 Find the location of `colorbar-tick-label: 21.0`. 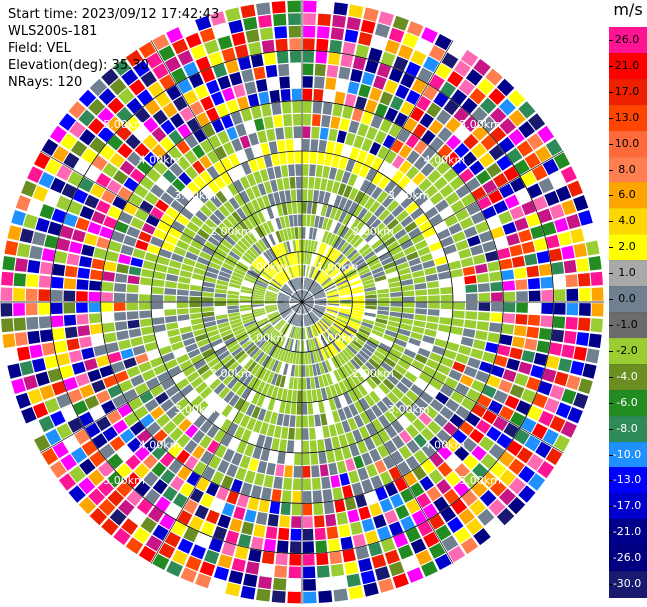

colorbar-tick-label: 21.0 is located at coordinates (627, 65).